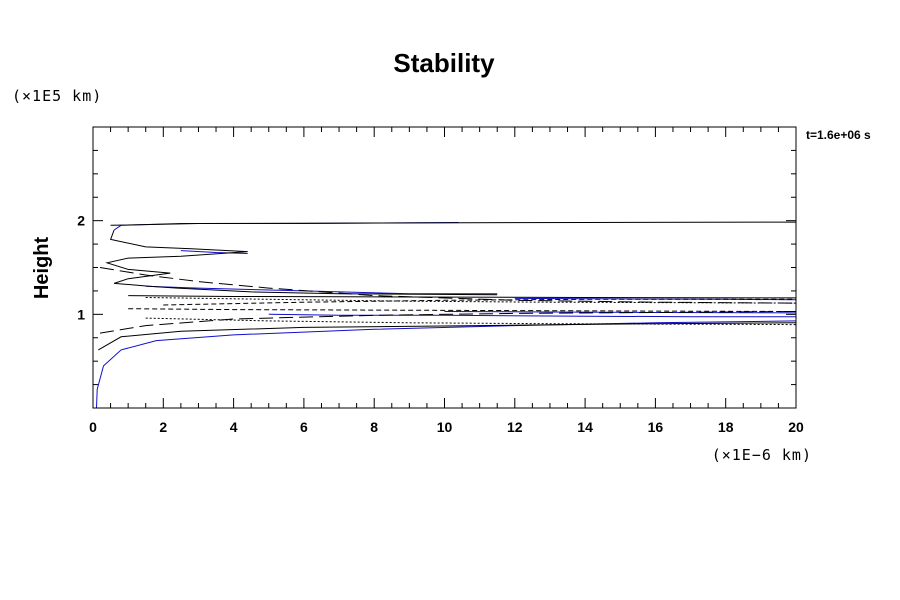  I want to click on x-tick-label: 0, so click(93, 427).